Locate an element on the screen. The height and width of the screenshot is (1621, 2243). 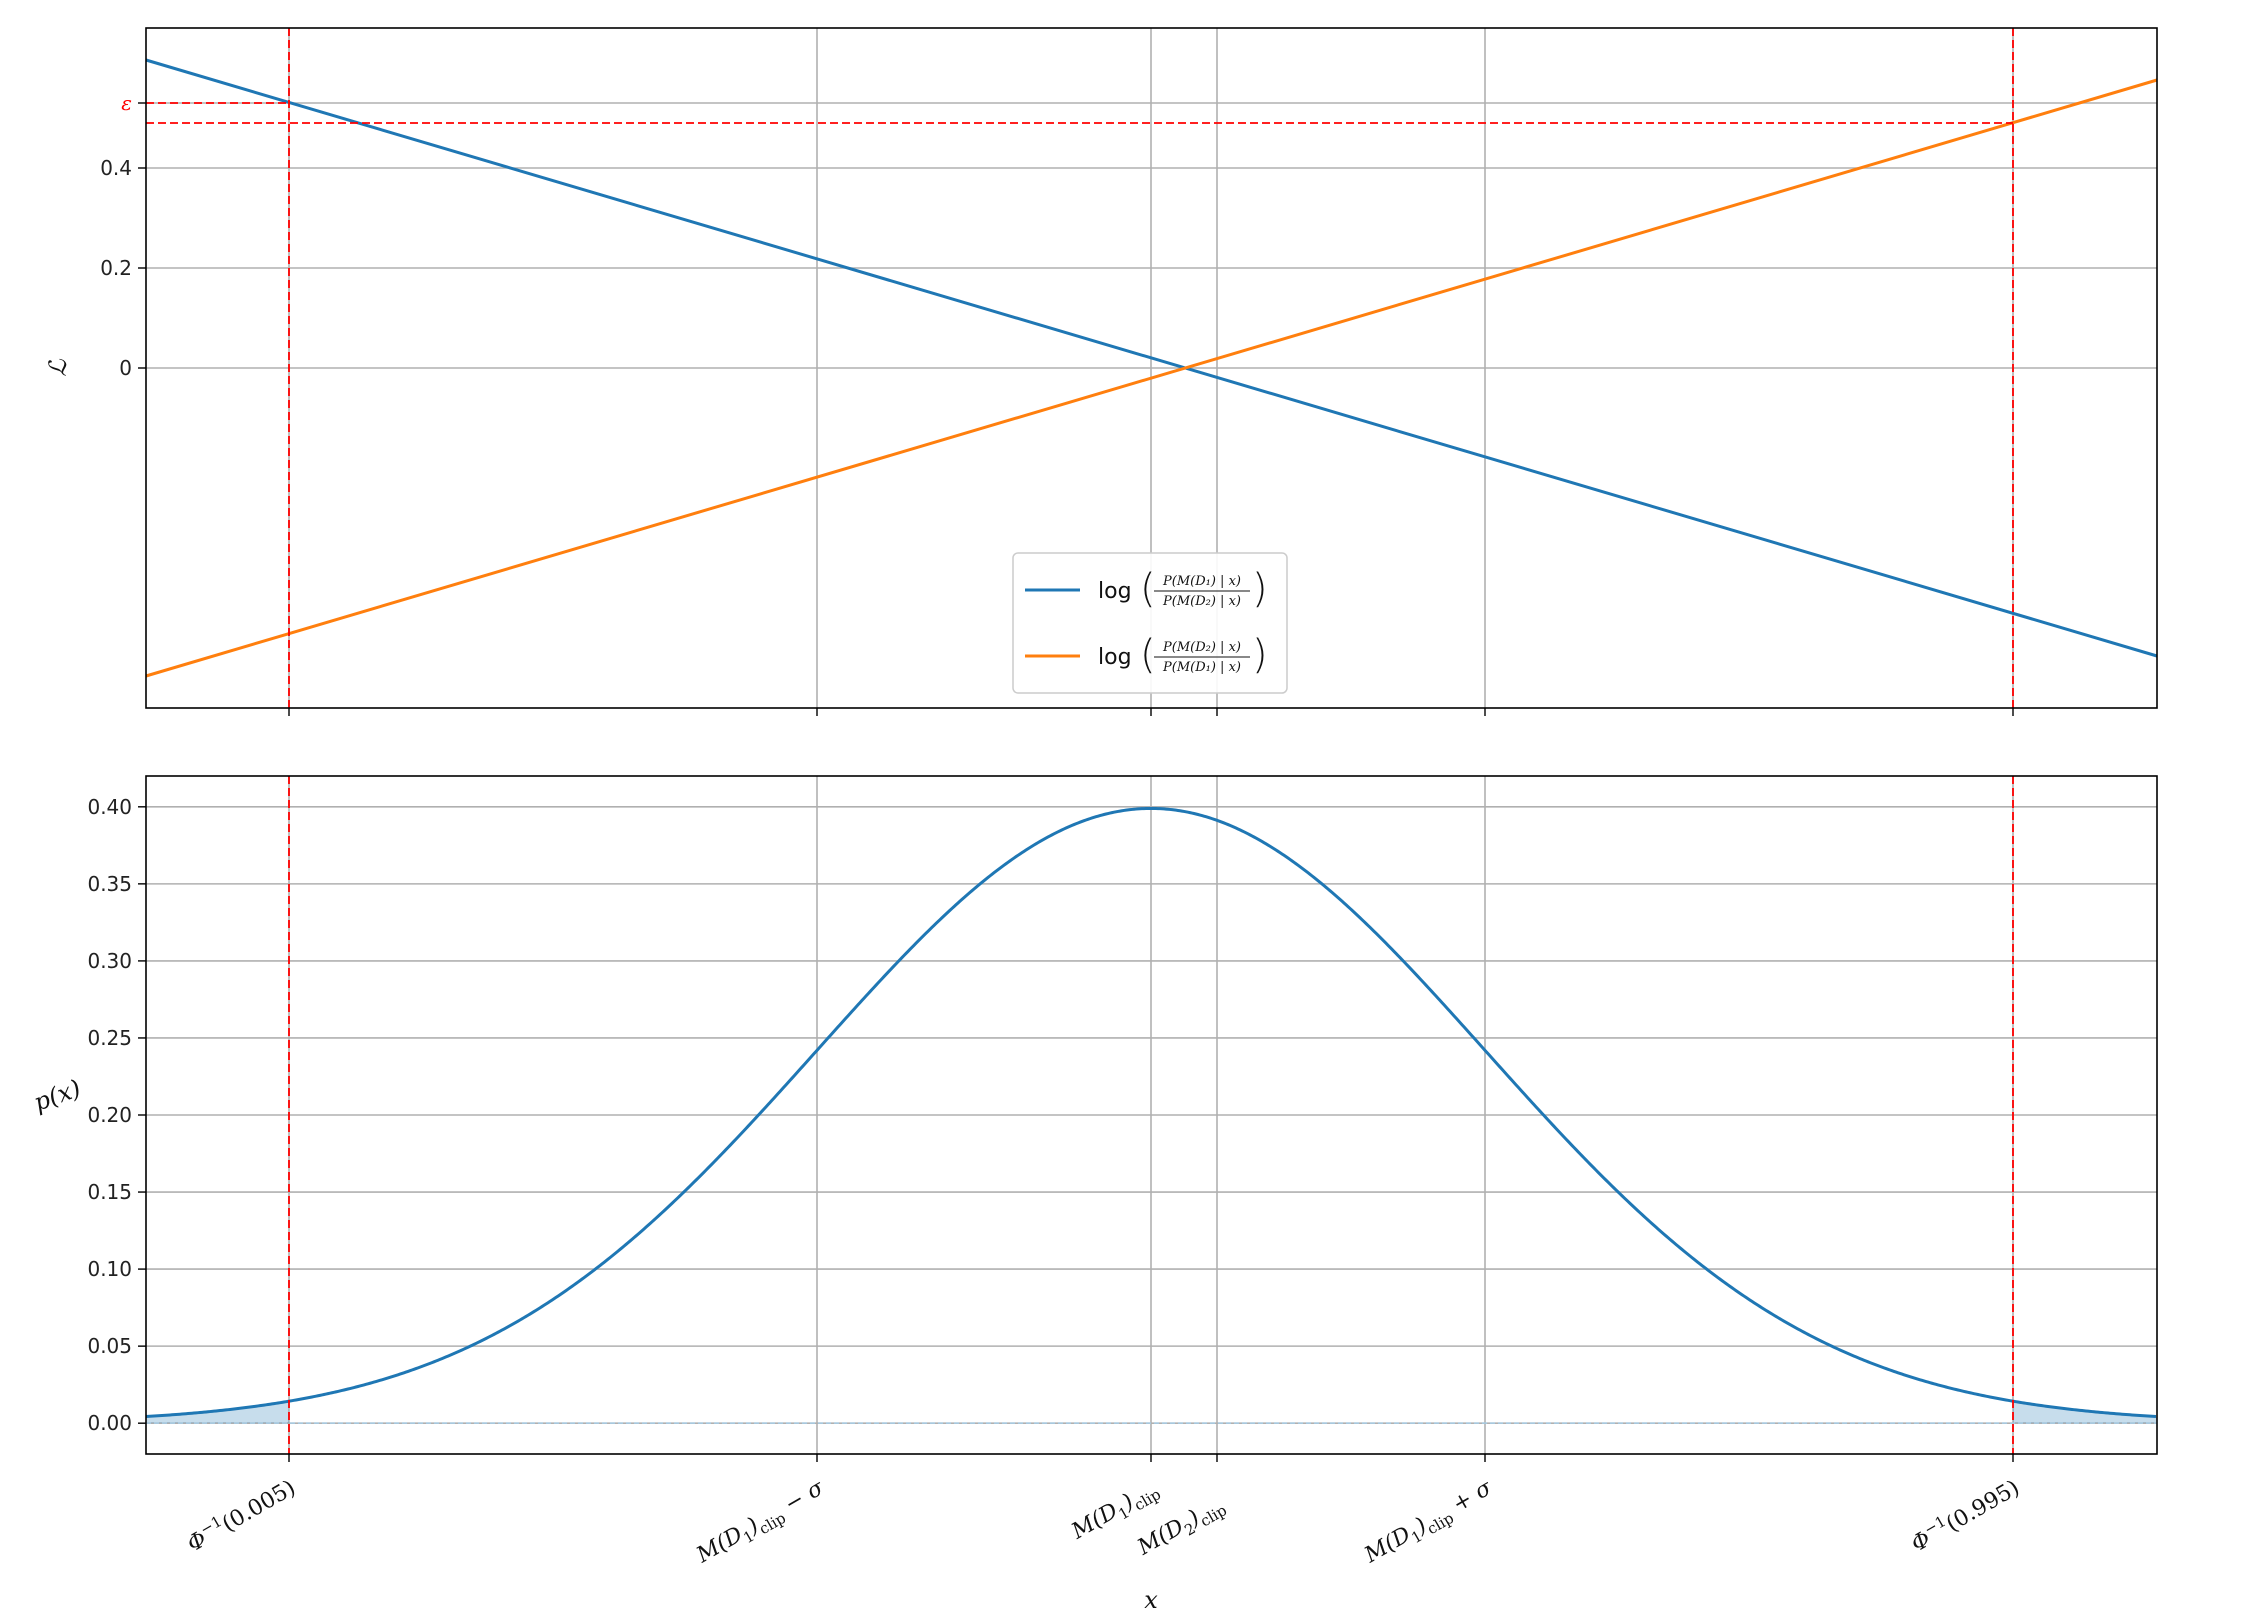
legend-numerator: P(M(D₁) | x) is located at coordinates (1201, 581).